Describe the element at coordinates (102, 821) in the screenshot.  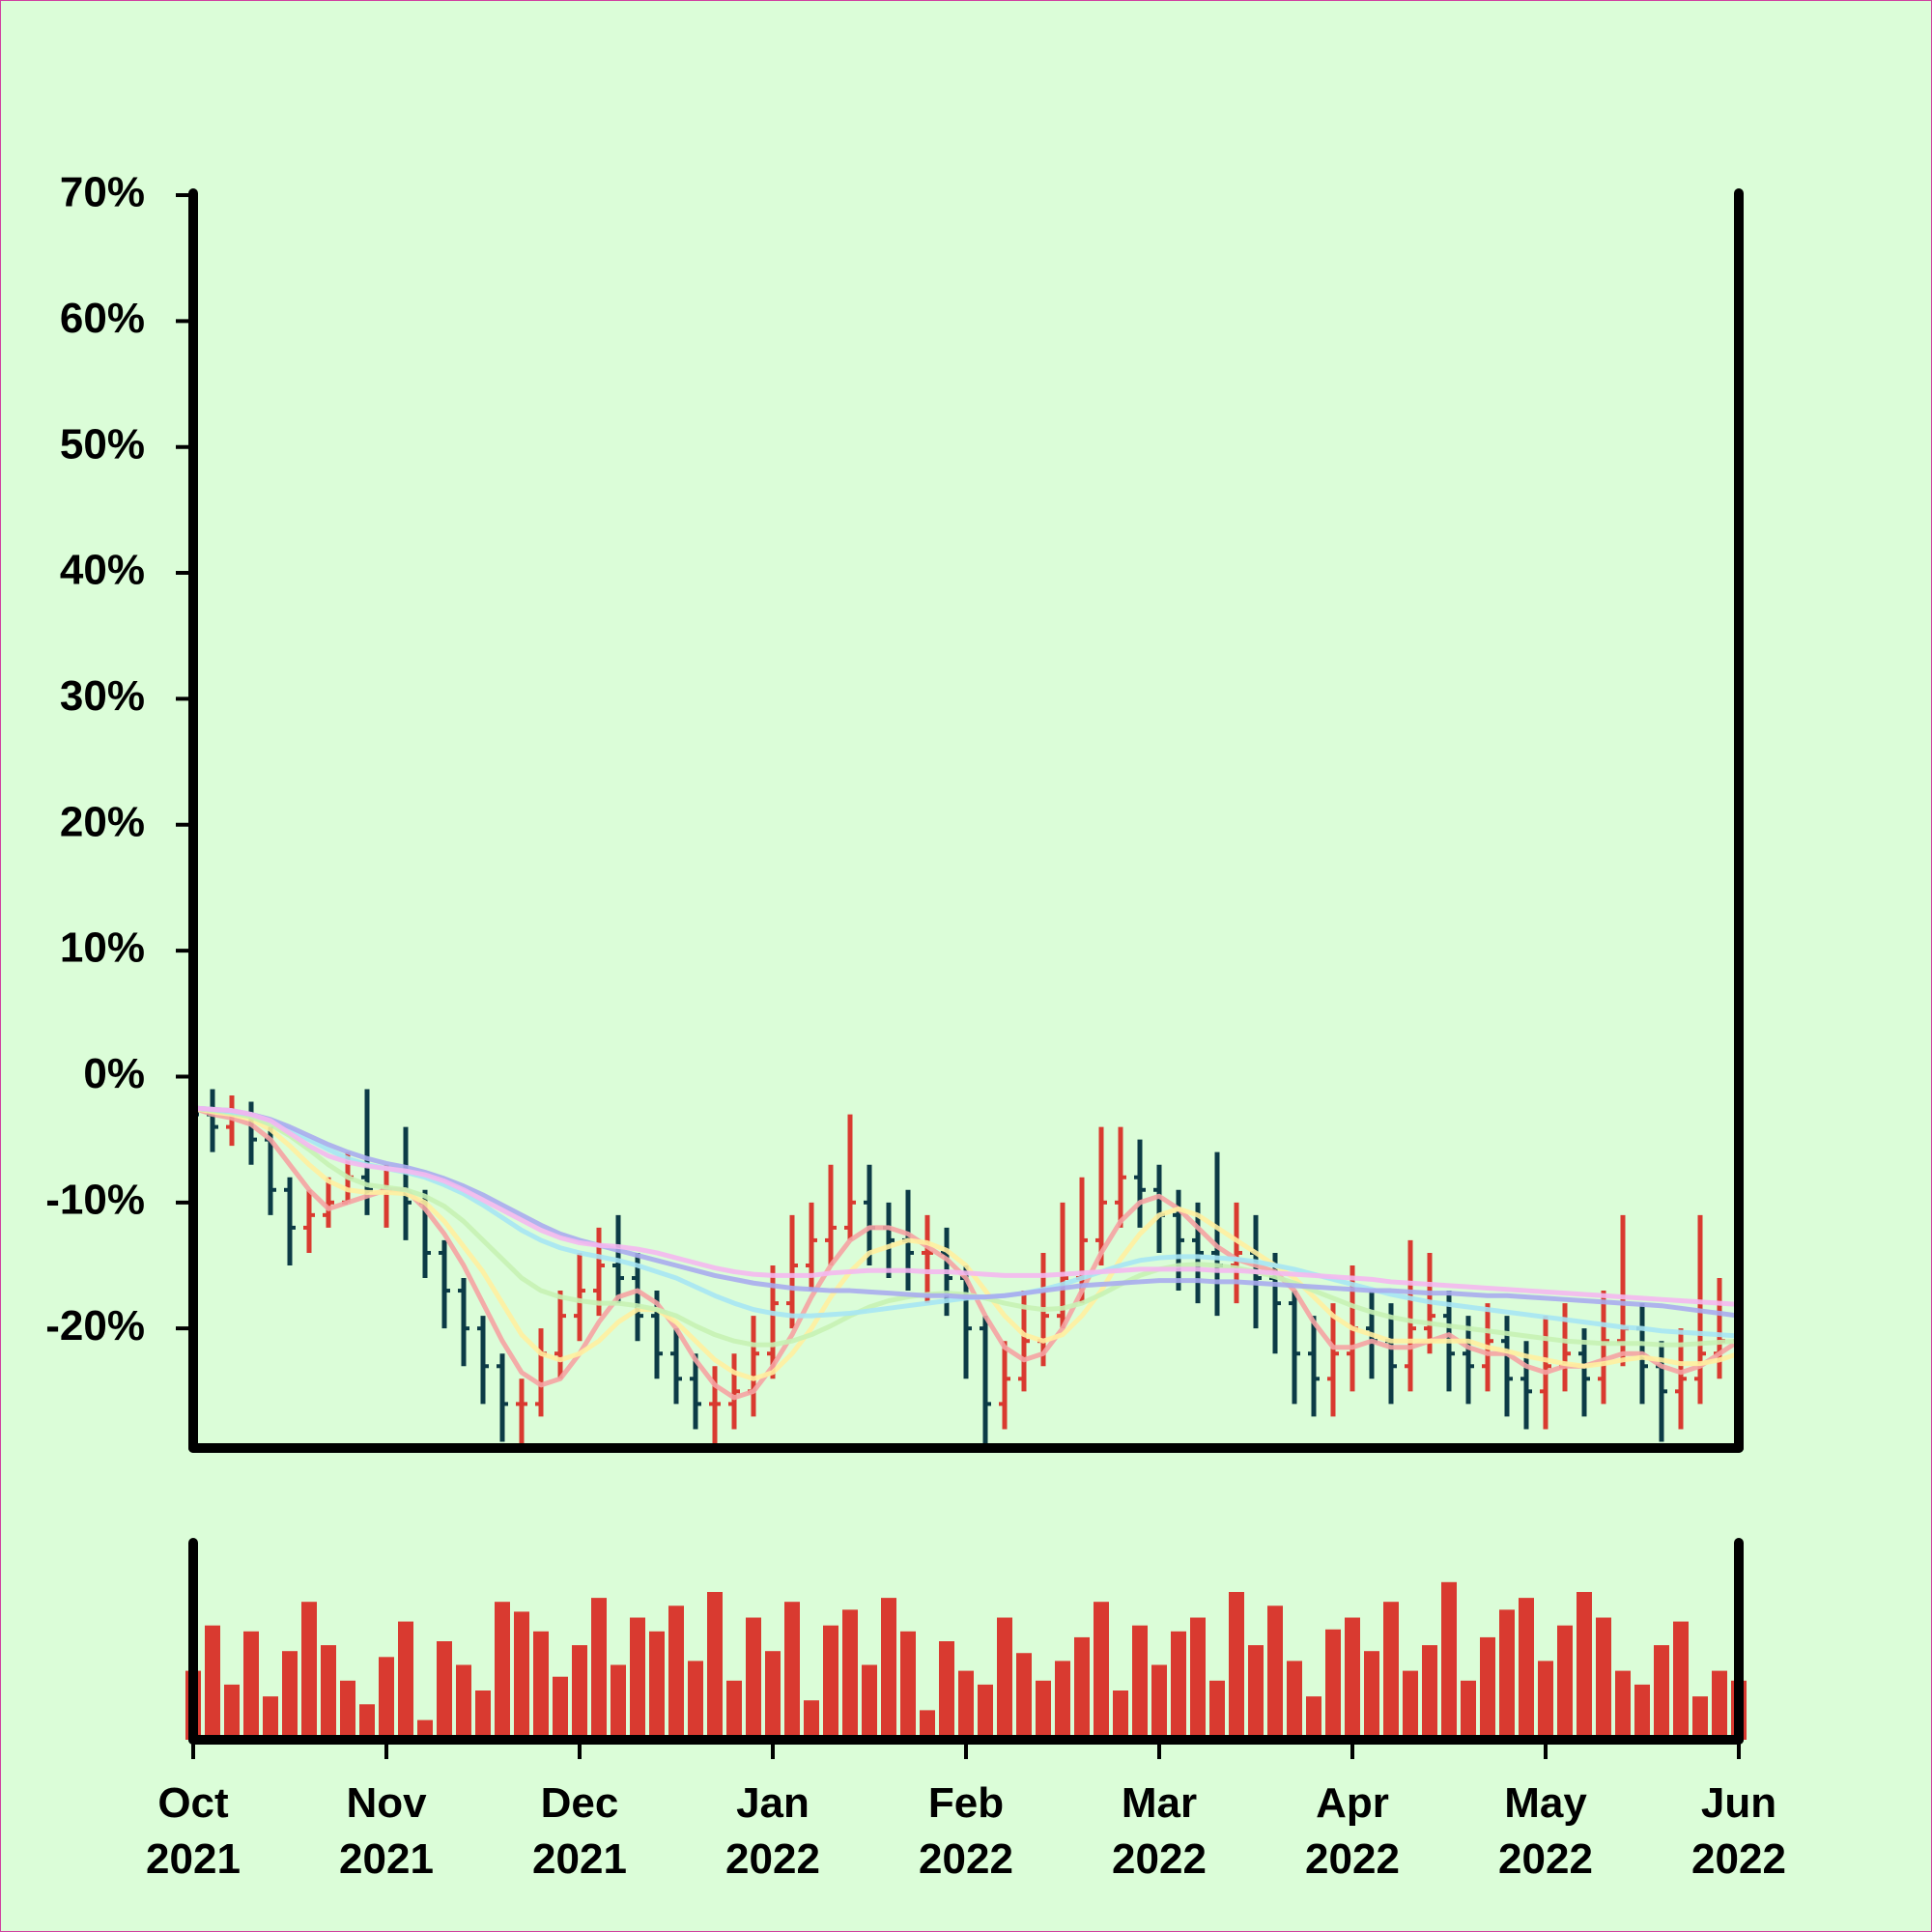
I see `y-tick-label: 20%` at that location.